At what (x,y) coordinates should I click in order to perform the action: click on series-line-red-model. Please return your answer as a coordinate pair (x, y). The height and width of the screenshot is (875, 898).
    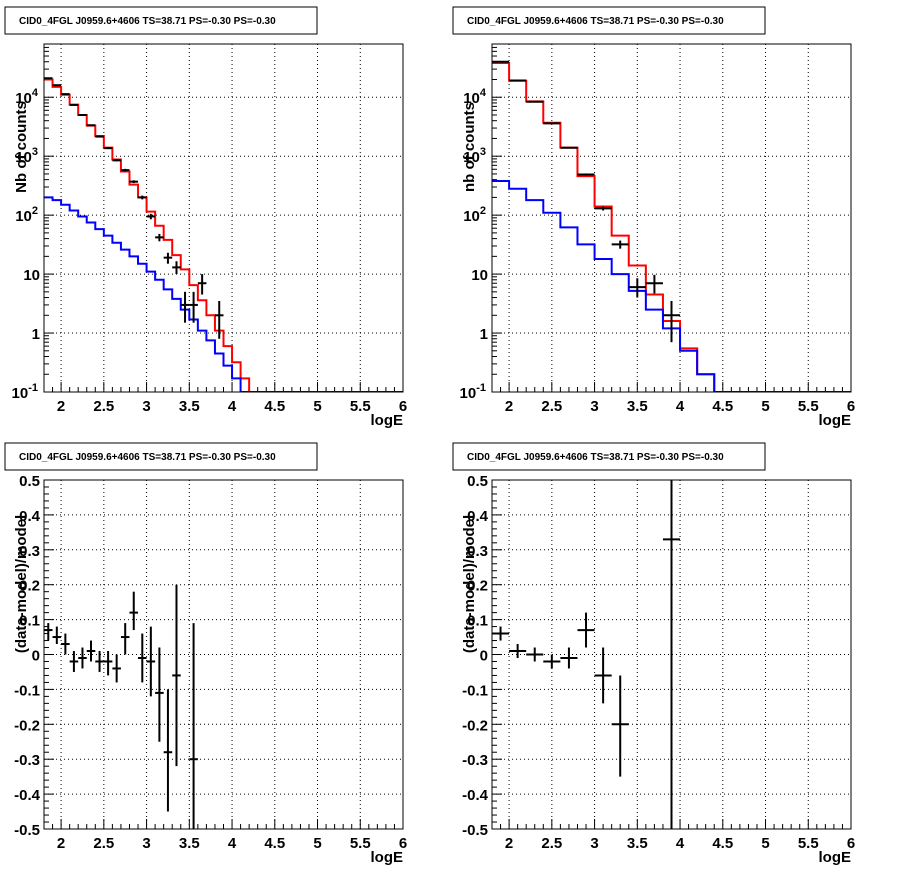
    Looking at the image, I should click on (223, 235).